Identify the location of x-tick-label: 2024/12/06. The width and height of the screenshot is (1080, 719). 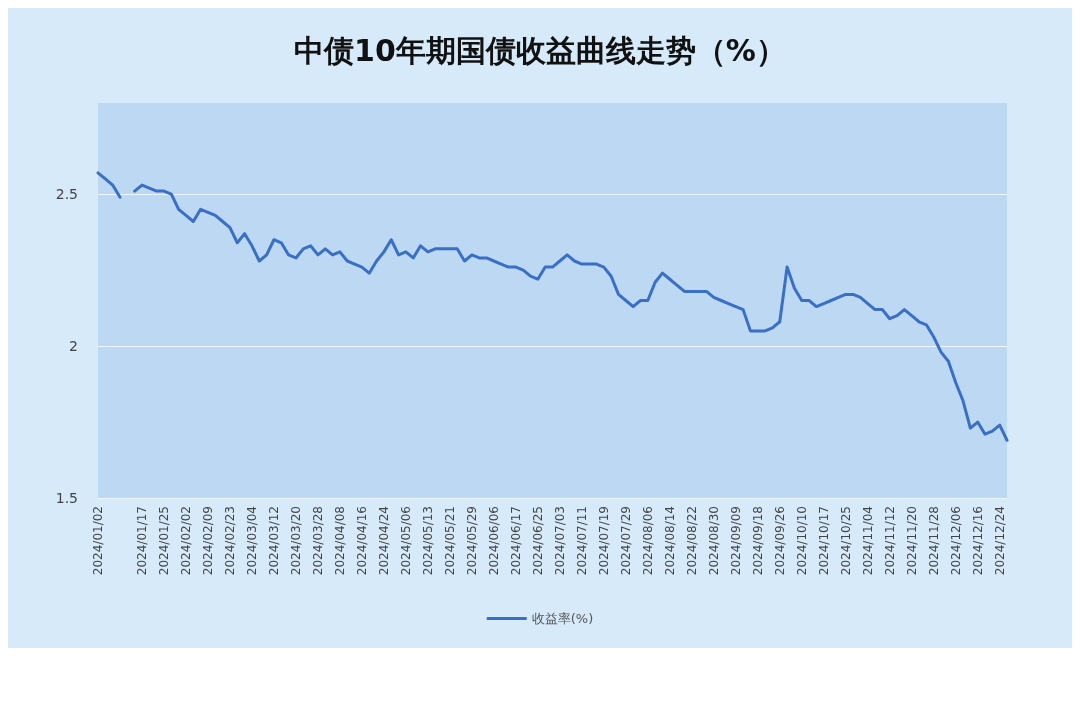
(955, 541).